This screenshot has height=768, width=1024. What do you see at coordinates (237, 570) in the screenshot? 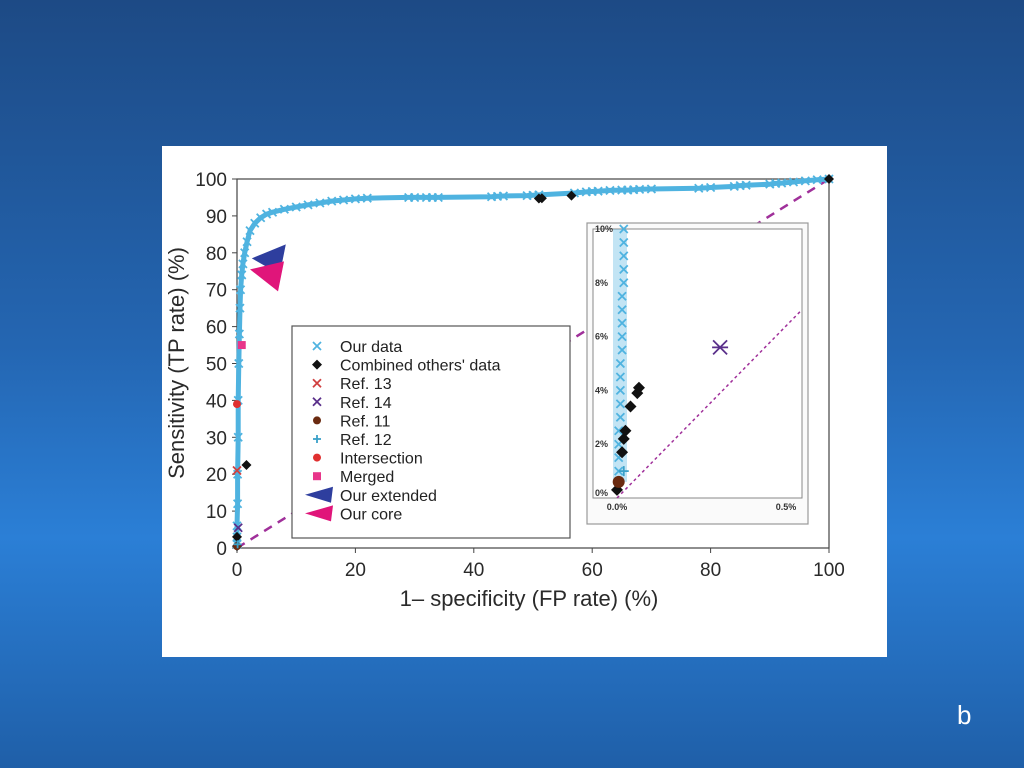
I see `x-tick-label: 0` at bounding box center [237, 570].